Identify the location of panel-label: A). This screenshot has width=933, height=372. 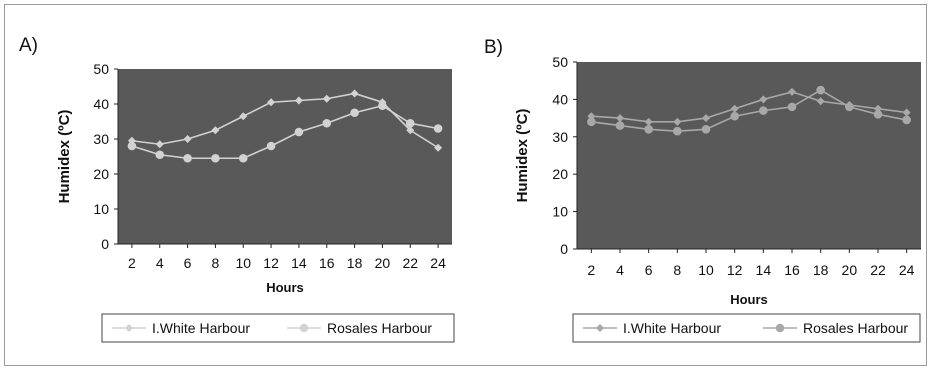
(28, 45).